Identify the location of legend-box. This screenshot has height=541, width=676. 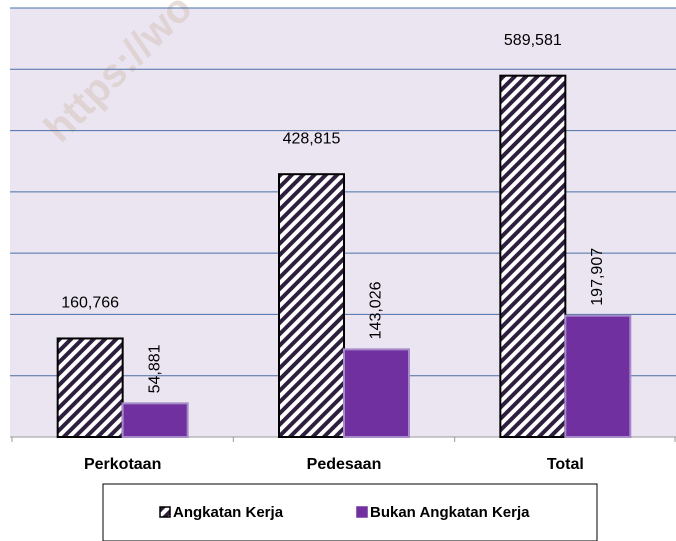
(350, 512).